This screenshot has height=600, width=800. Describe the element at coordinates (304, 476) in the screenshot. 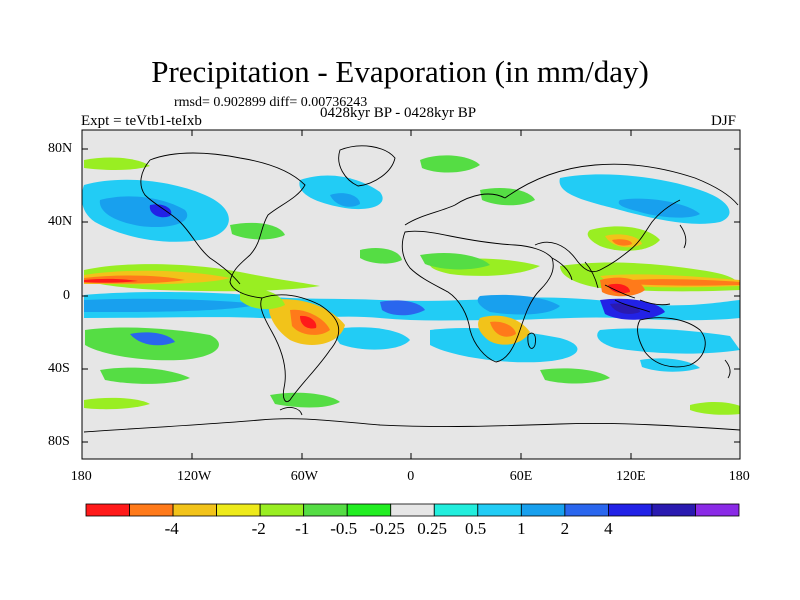

I see `lon-tick-label: 60W` at that location.